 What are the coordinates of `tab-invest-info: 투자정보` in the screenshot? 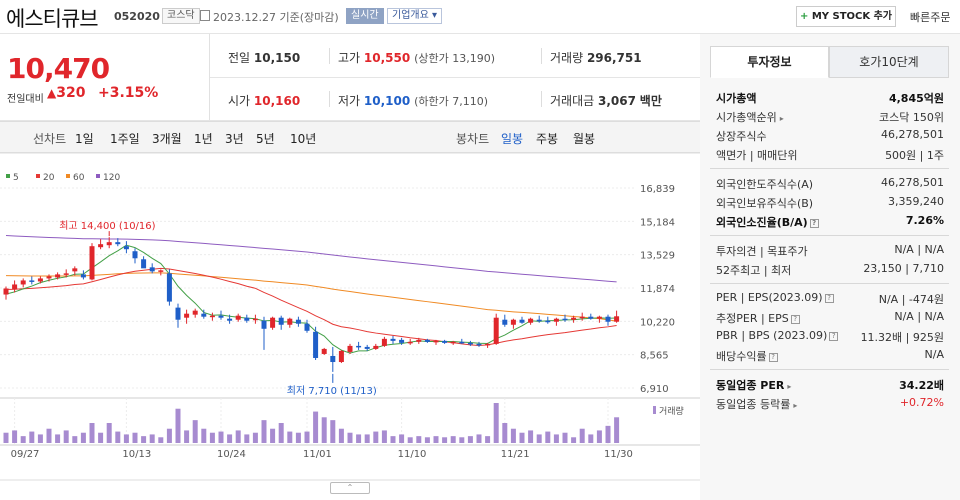 It's located at (769, 62).